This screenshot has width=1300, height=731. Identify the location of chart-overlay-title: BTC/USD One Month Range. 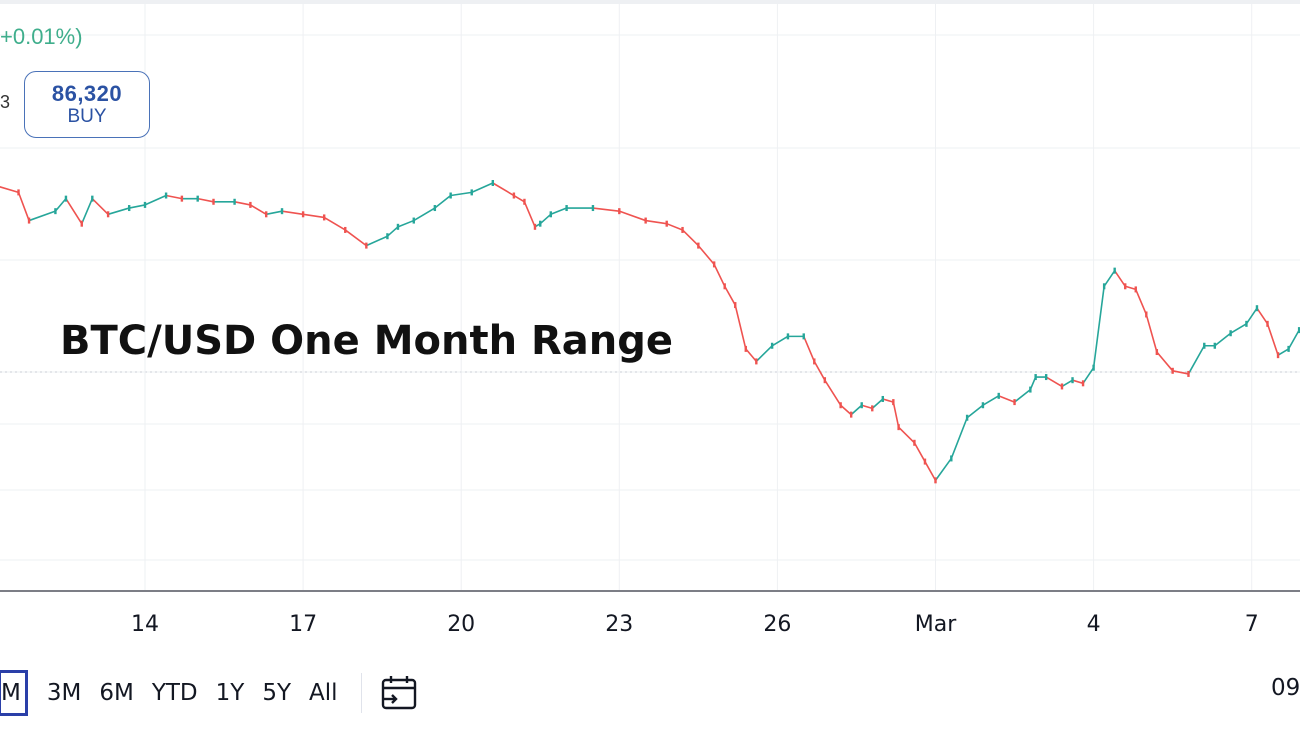
(367, 341).